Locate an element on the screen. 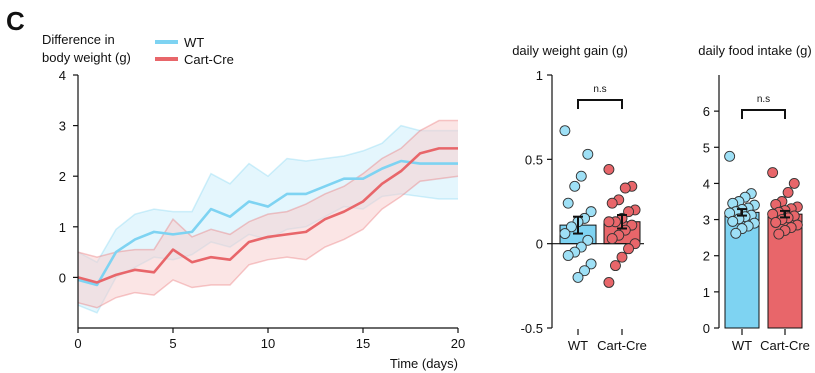 Image resolution: width=815 pixels, height=373 pixels. line-xlabel: Time (days) is located at coordinates (424, 363).